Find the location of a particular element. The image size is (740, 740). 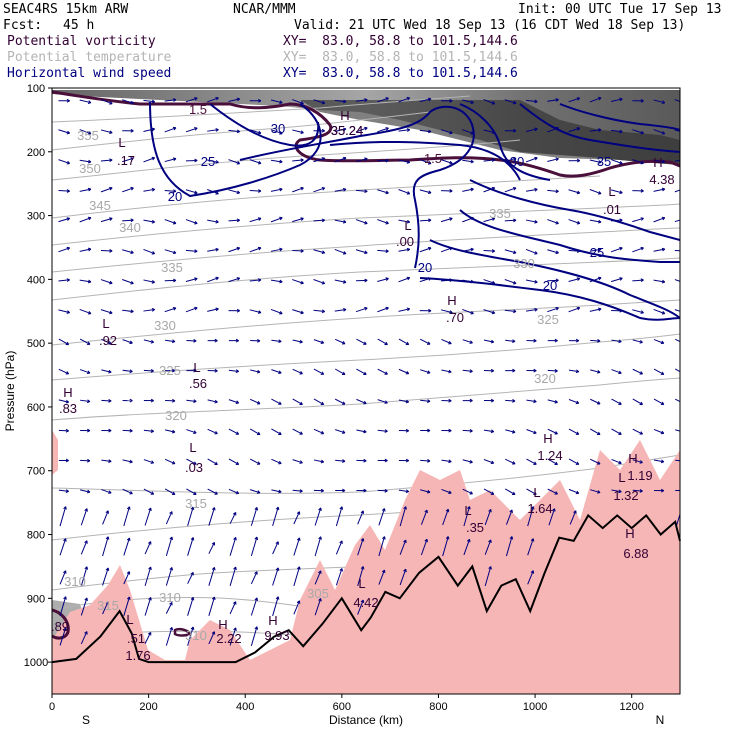

extremum-value: .89 is located at coordinates (60, 626).